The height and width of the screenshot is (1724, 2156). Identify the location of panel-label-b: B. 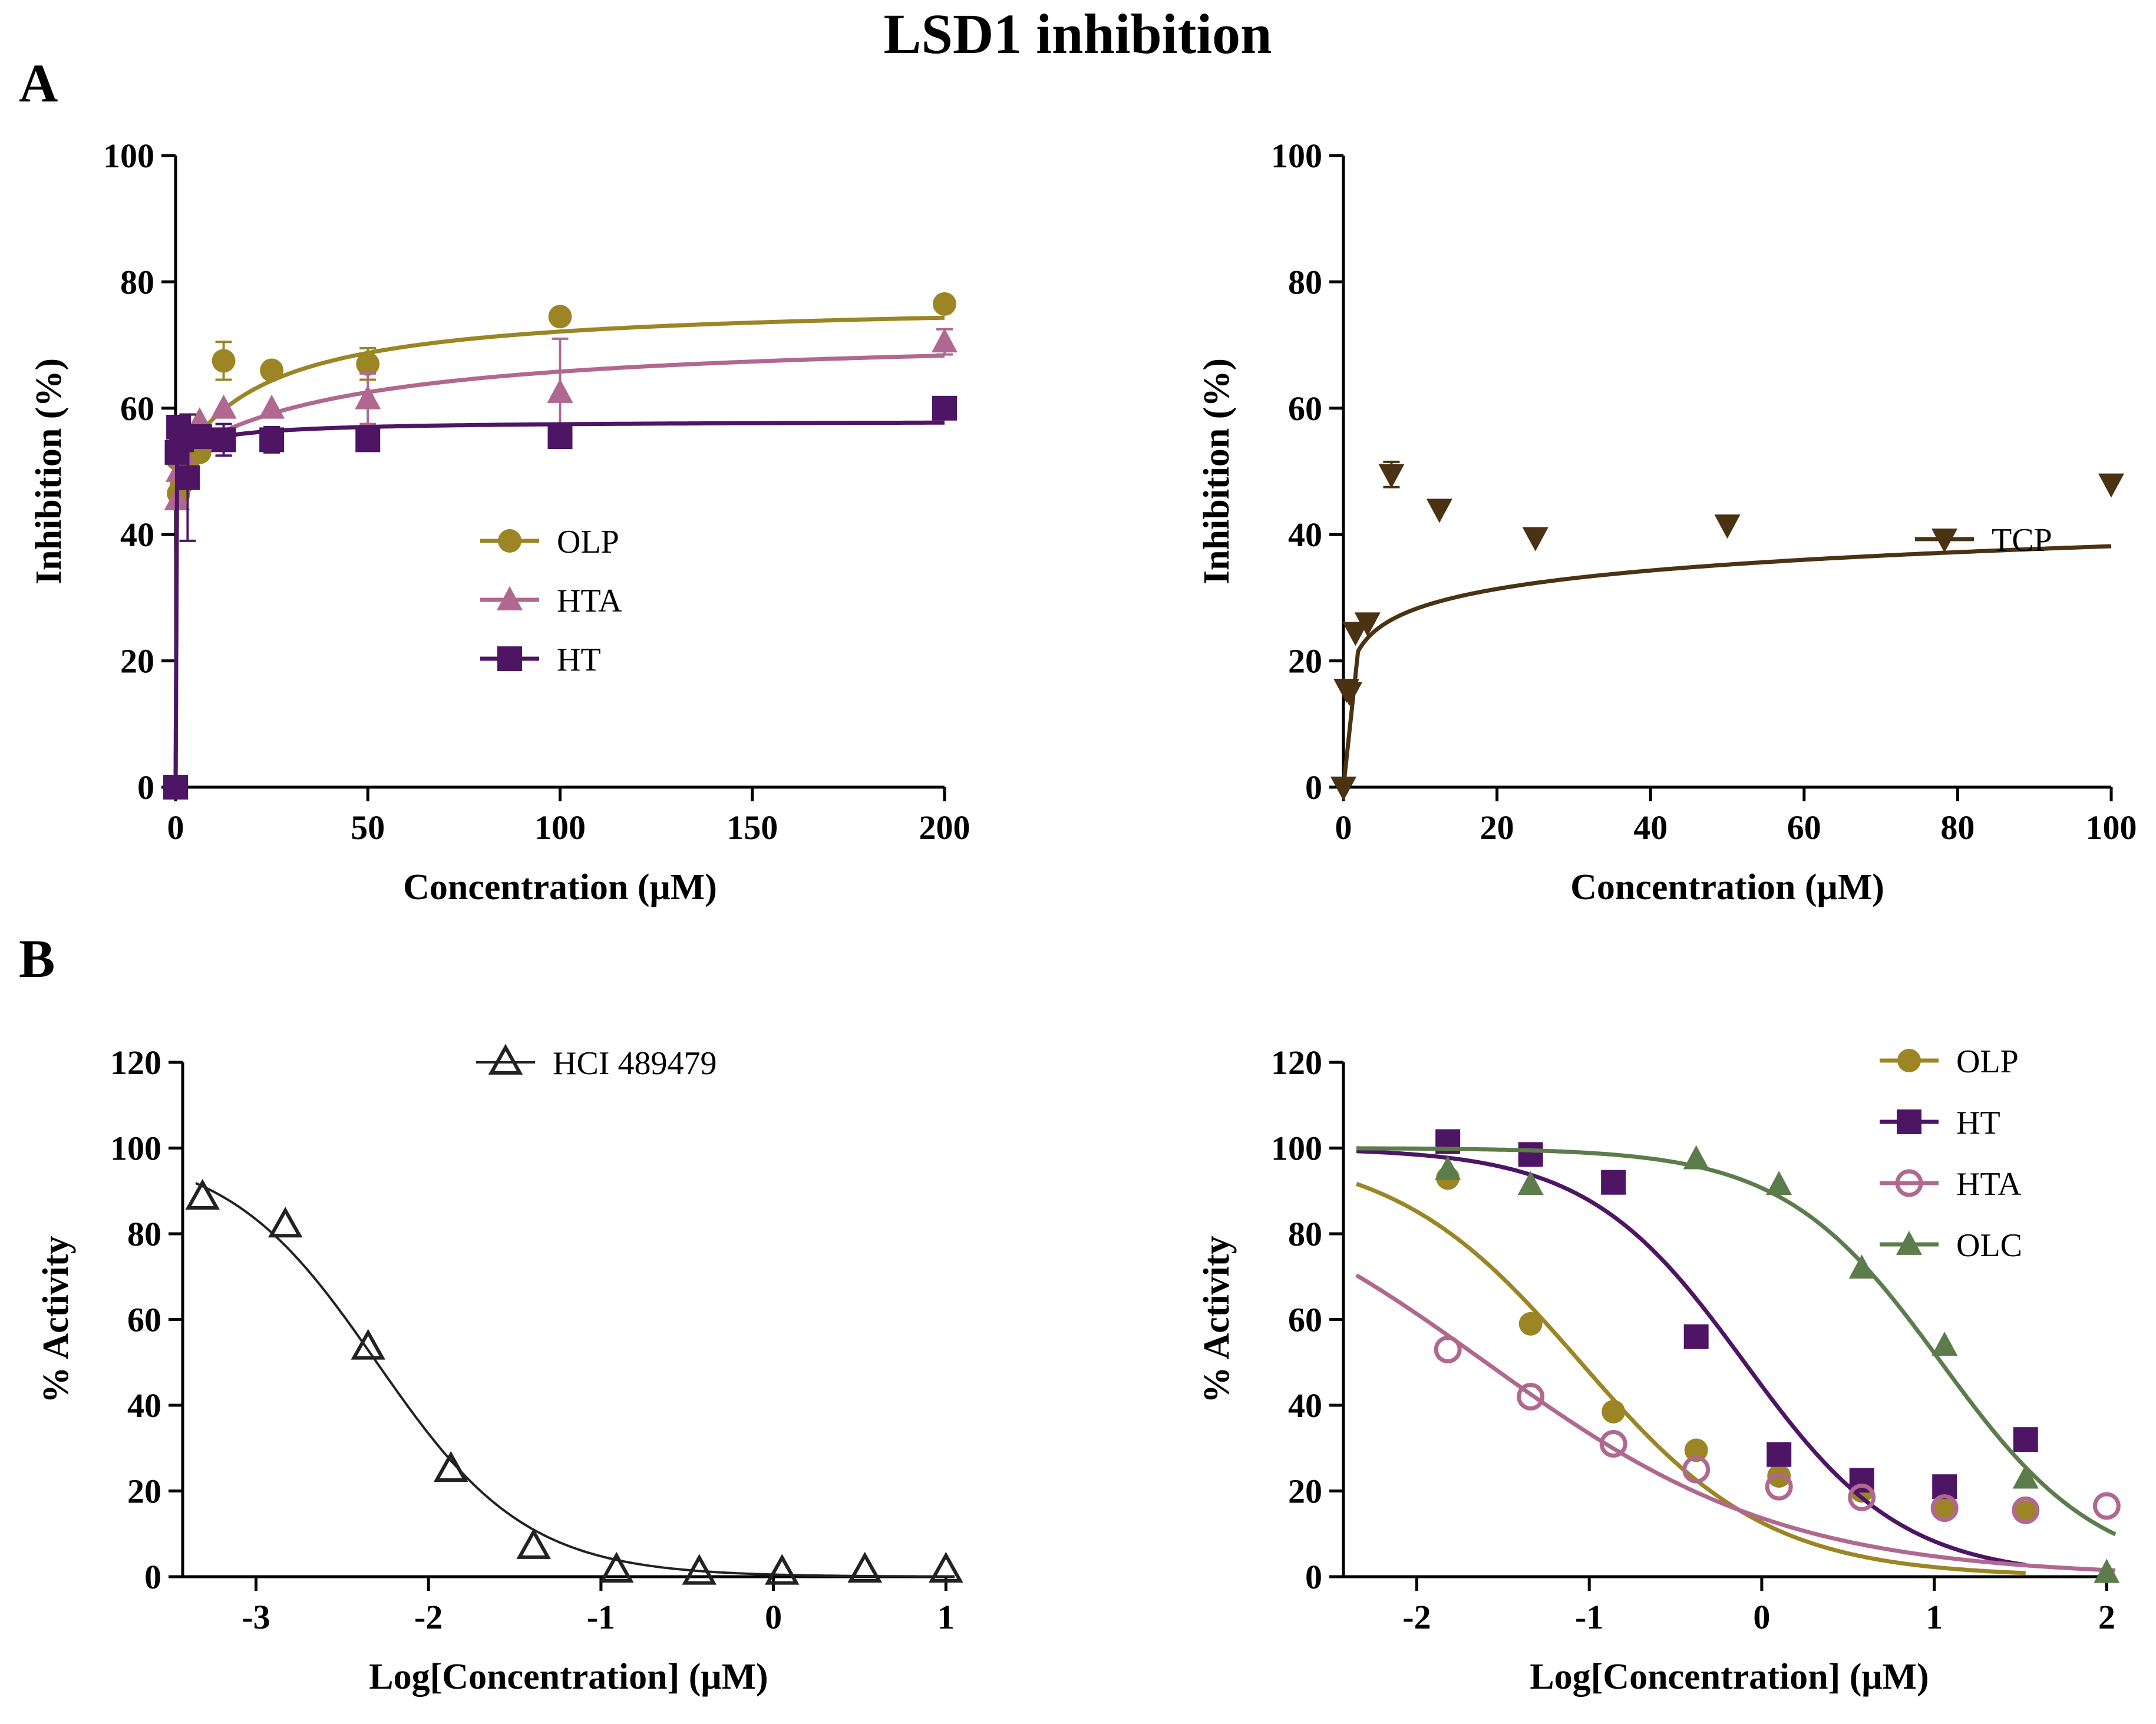
(37, 959).